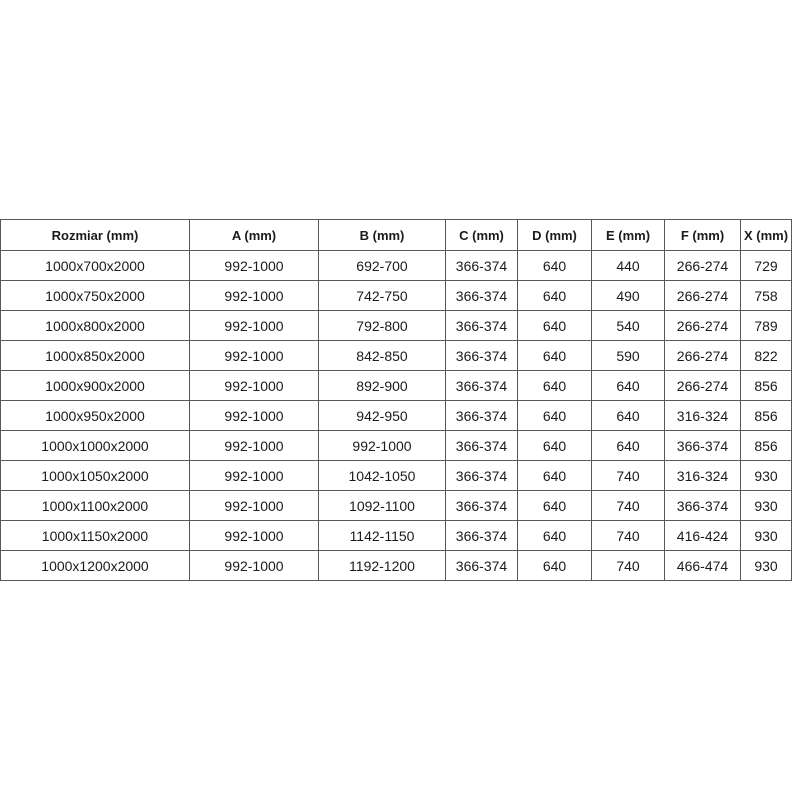 Image resolution: width=800 pixels, height=800 pixels. I want to click on table-cell: 742-750, so click(382, 295).